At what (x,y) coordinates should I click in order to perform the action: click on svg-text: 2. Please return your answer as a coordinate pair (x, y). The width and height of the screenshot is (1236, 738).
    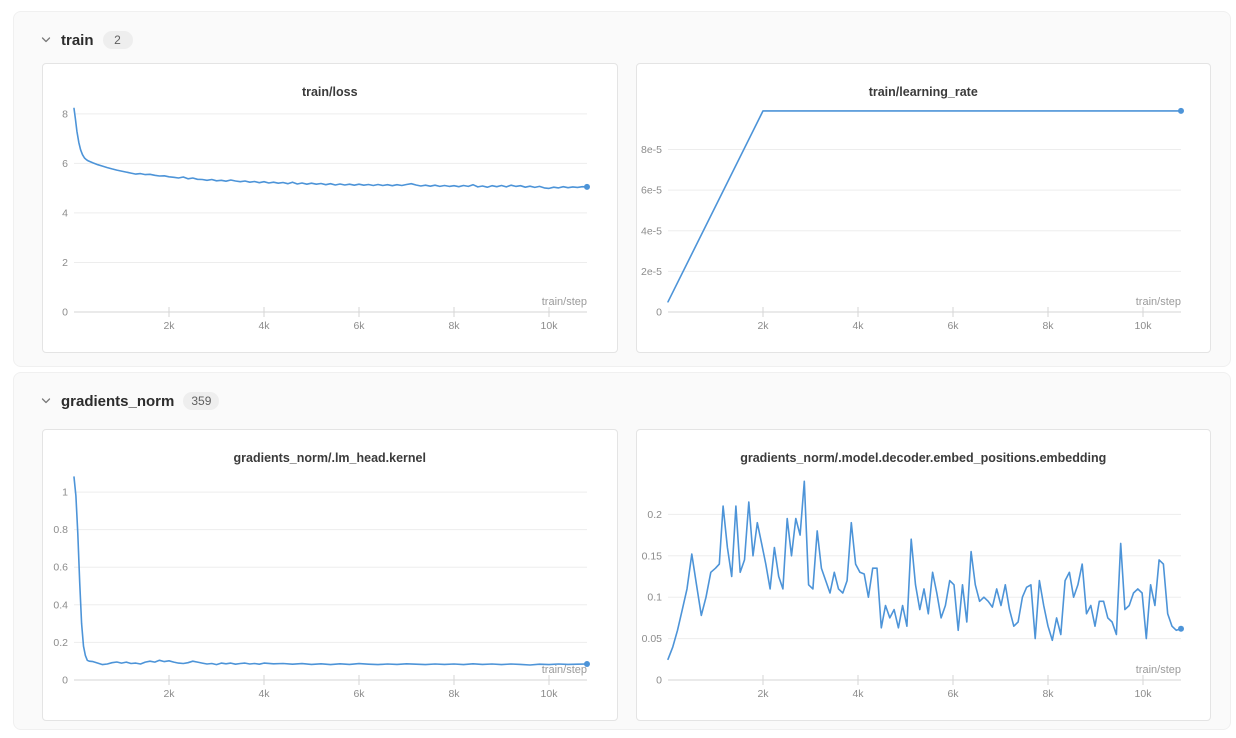
    Looking at the image, I should click on (65, 263).